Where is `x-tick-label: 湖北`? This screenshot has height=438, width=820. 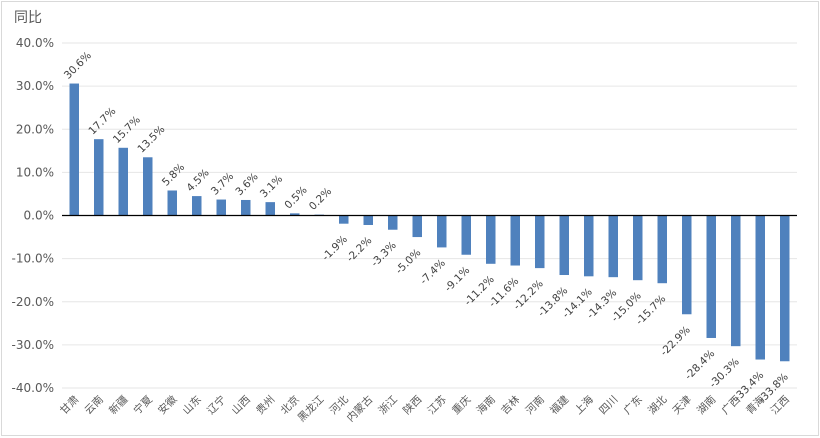 x-tick-label: 湖北 is located at coordinates (658, 405).